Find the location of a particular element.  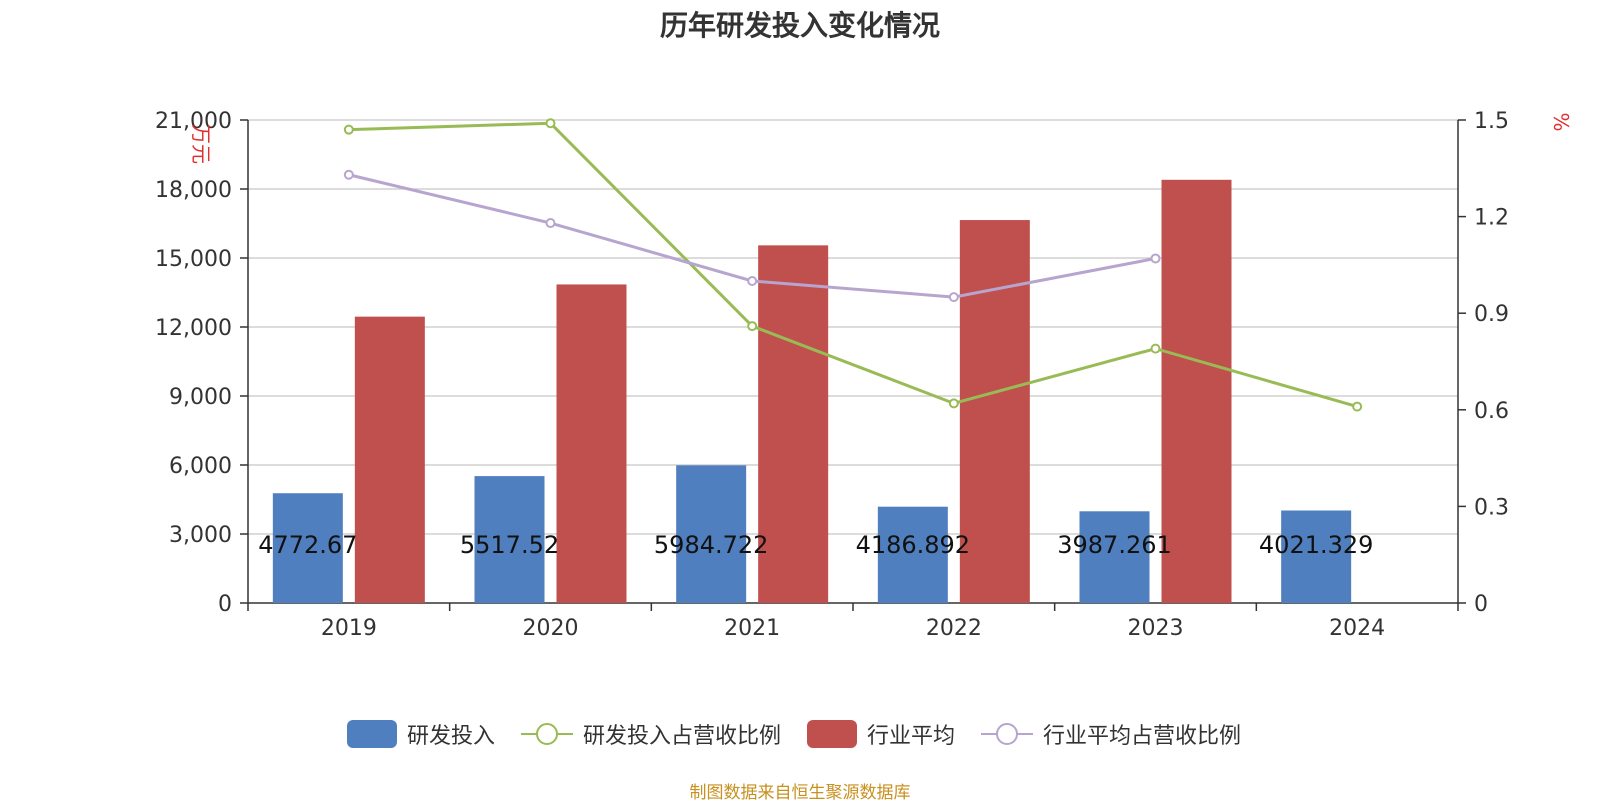

legend-swatch-rd-ratio is located at coordinates (546, 734).